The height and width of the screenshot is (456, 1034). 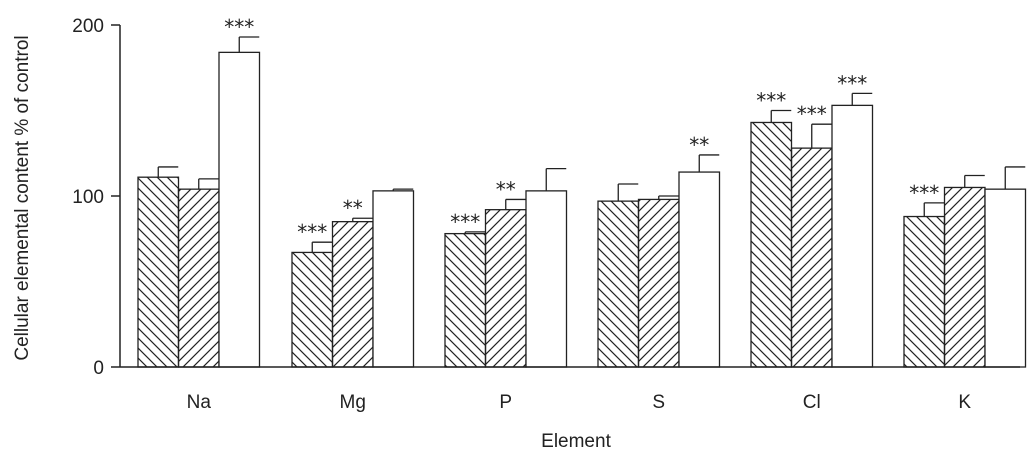 What do you see at coordinates (98, 368) in the screenshot?
I see `y-tick-label: 0` at bounding box center [98, 368].